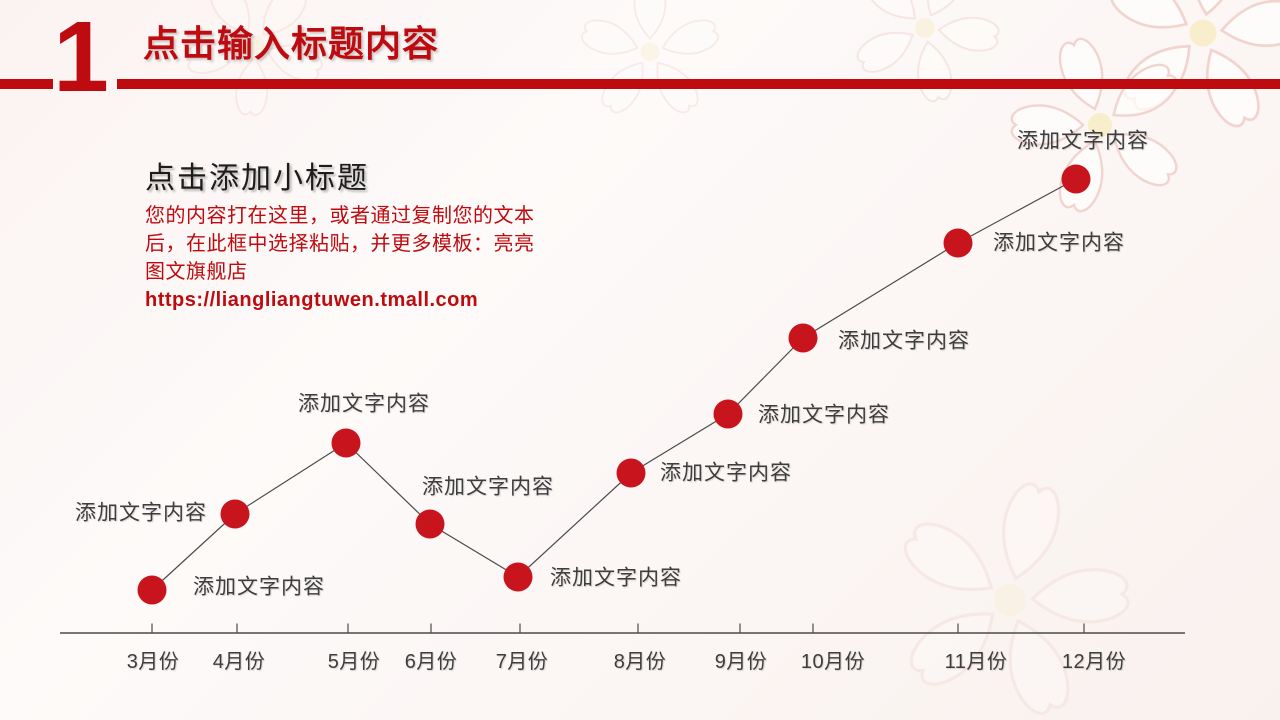 Image resolution: width=1280 pixels, height=720 pixels. Describe the element at coordinates (522, 661) in the screenshot. I see `axis-month-label: 7月份` at that location.